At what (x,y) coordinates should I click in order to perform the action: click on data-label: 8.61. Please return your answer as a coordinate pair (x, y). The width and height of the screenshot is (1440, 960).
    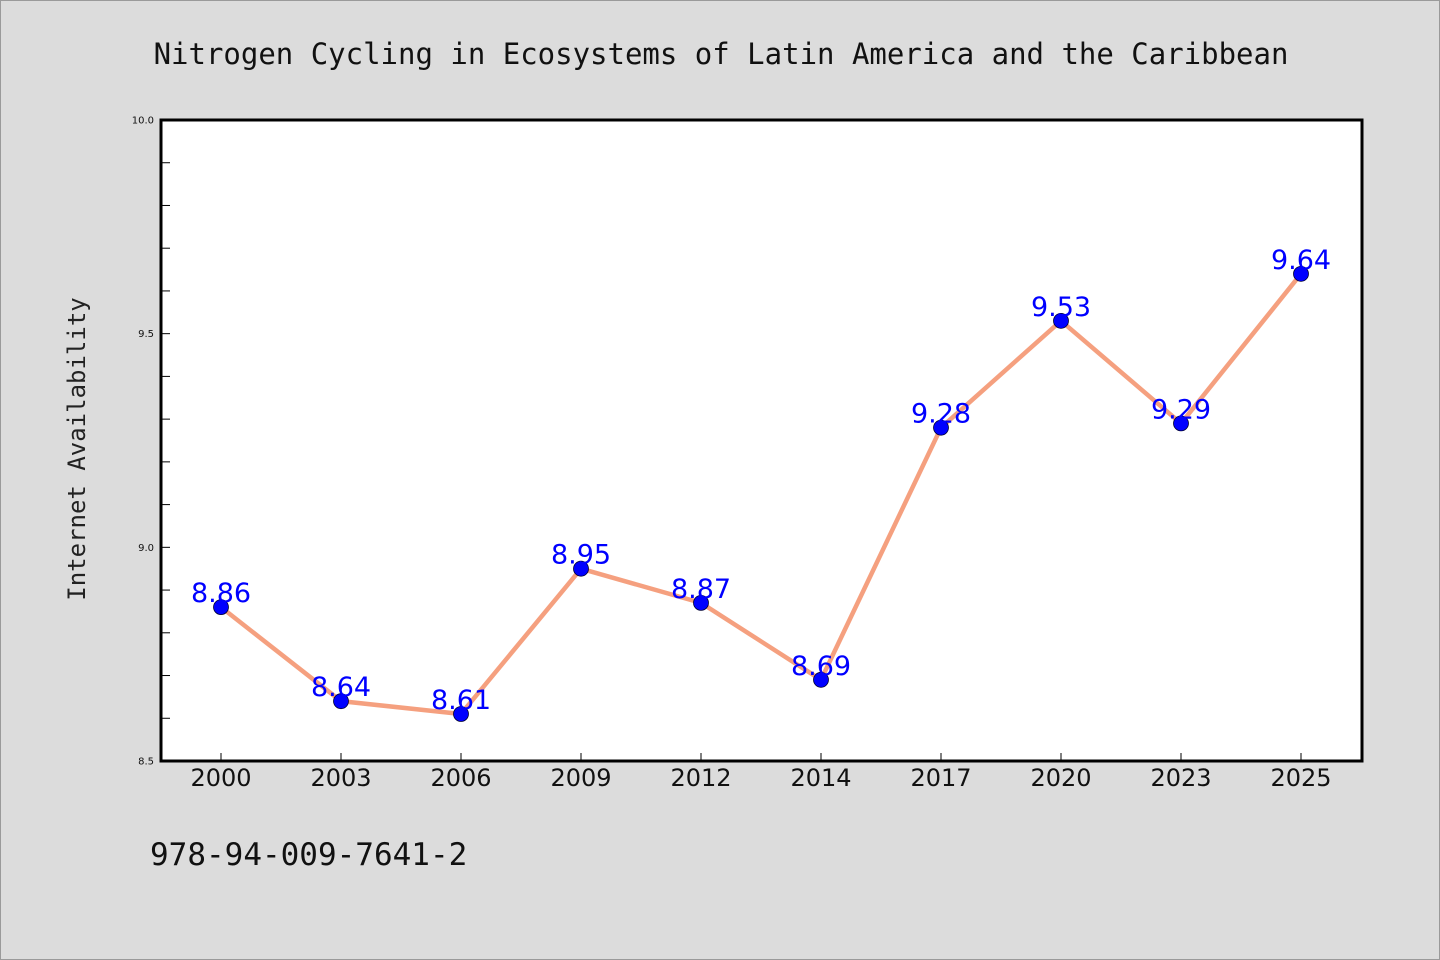
    Looking at the image, I should click on (461, 700).